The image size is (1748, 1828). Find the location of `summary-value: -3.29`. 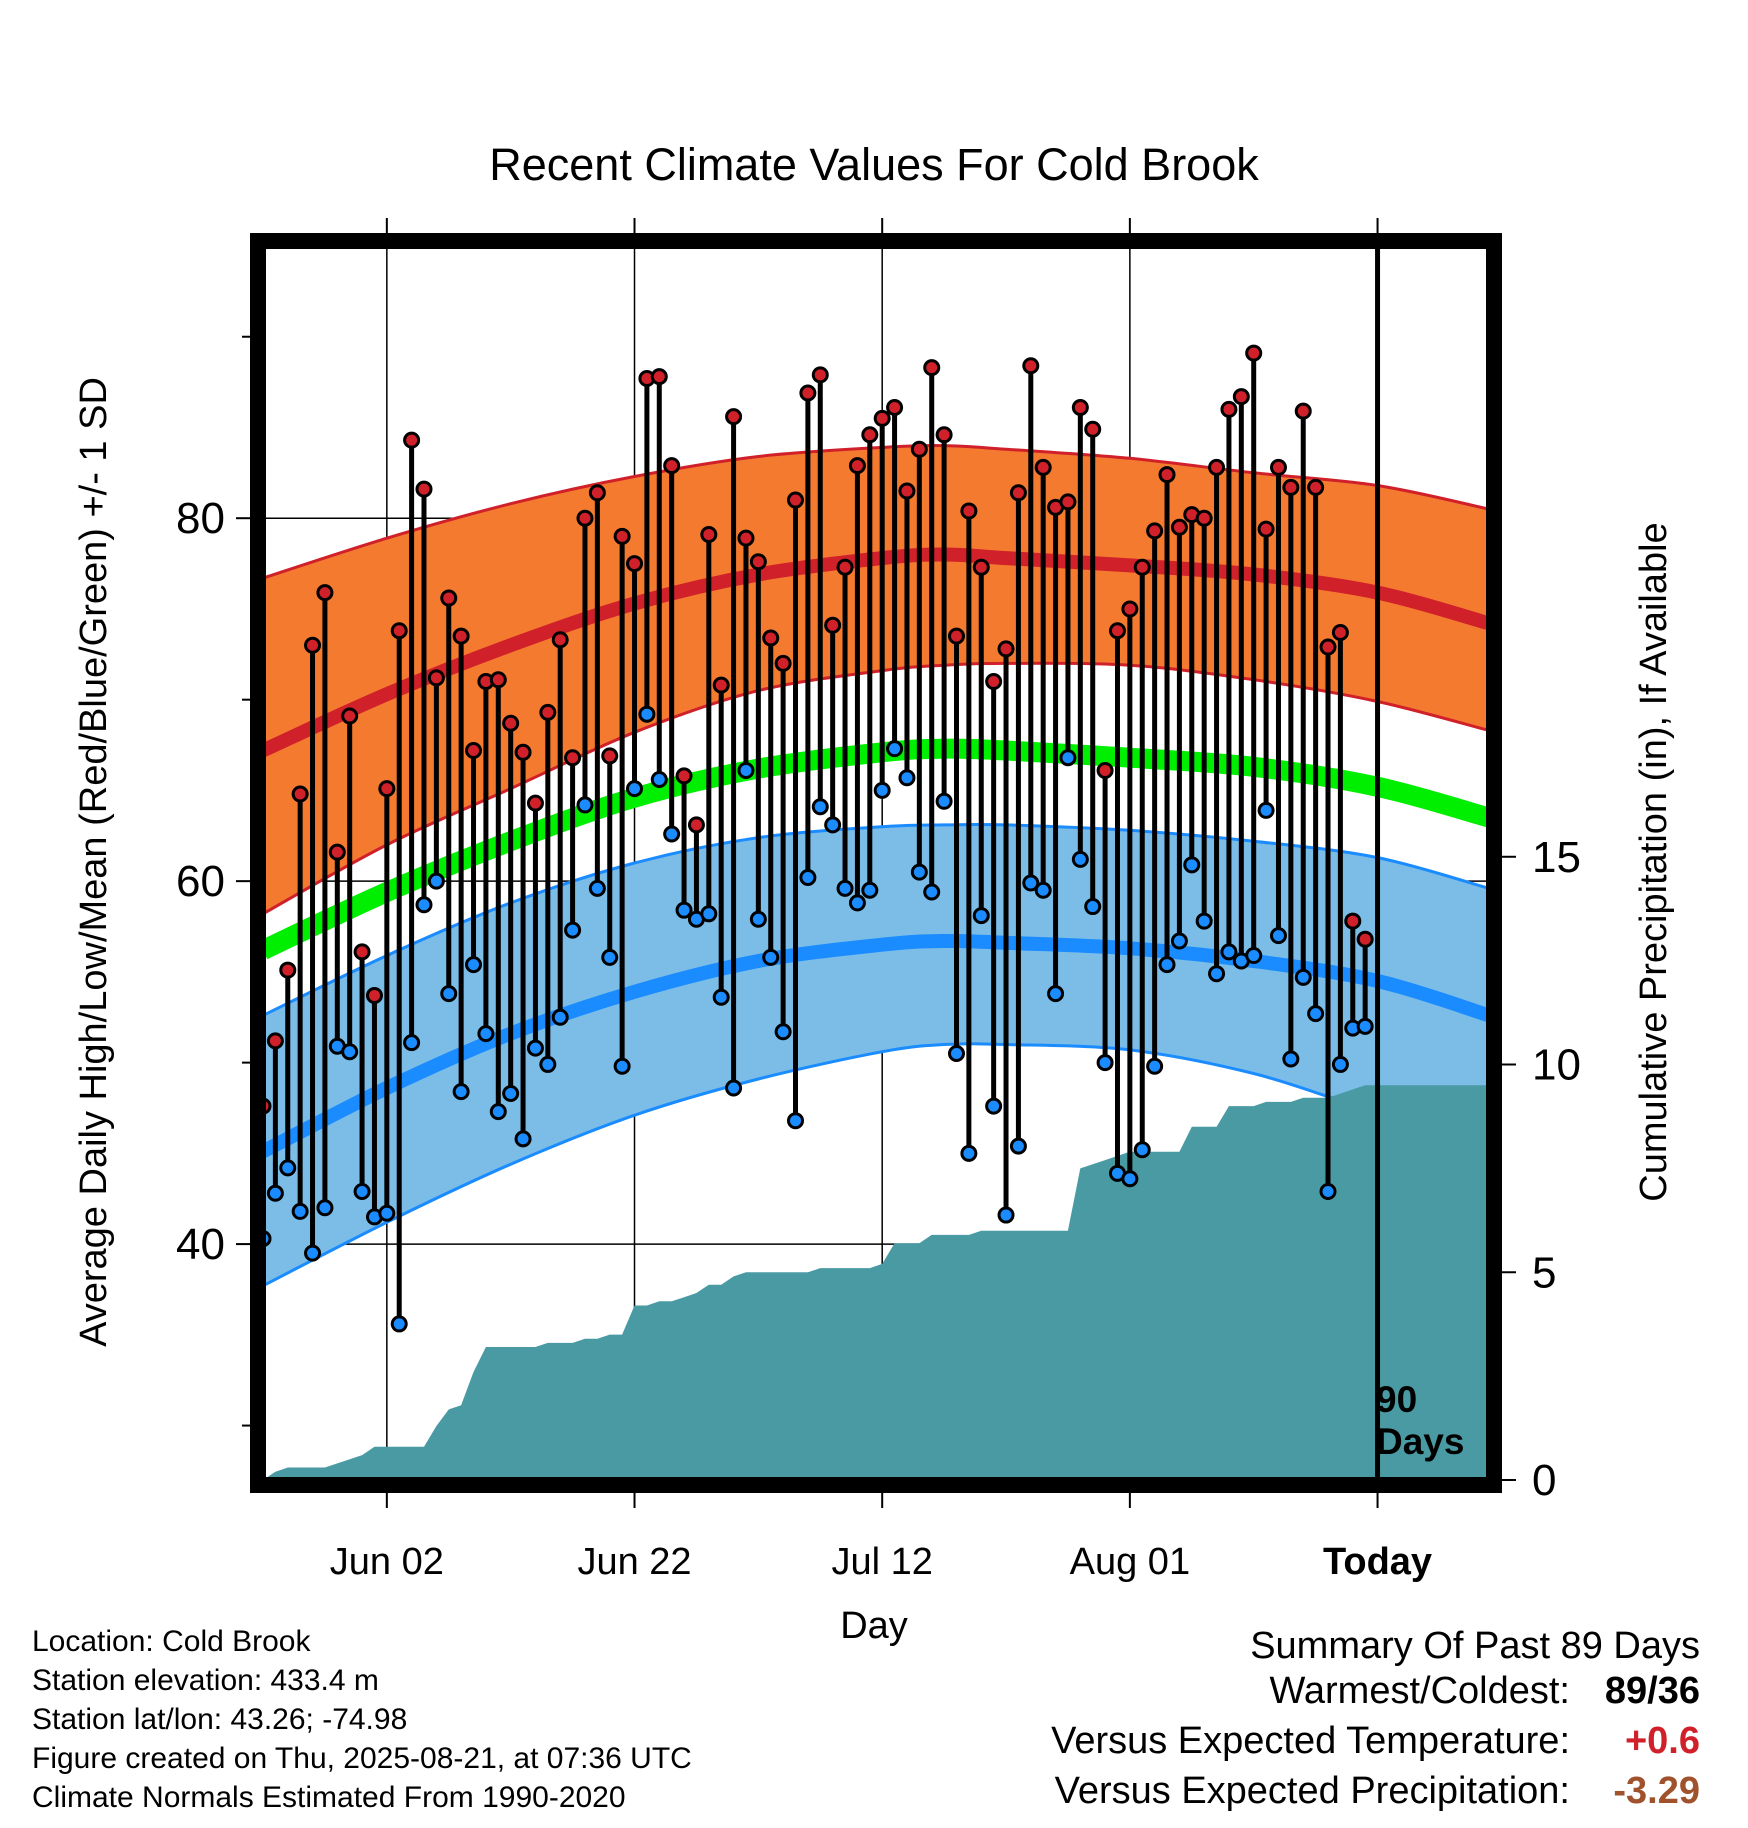

summary-value: -3.29 is located at coordinates (1656, 1791).